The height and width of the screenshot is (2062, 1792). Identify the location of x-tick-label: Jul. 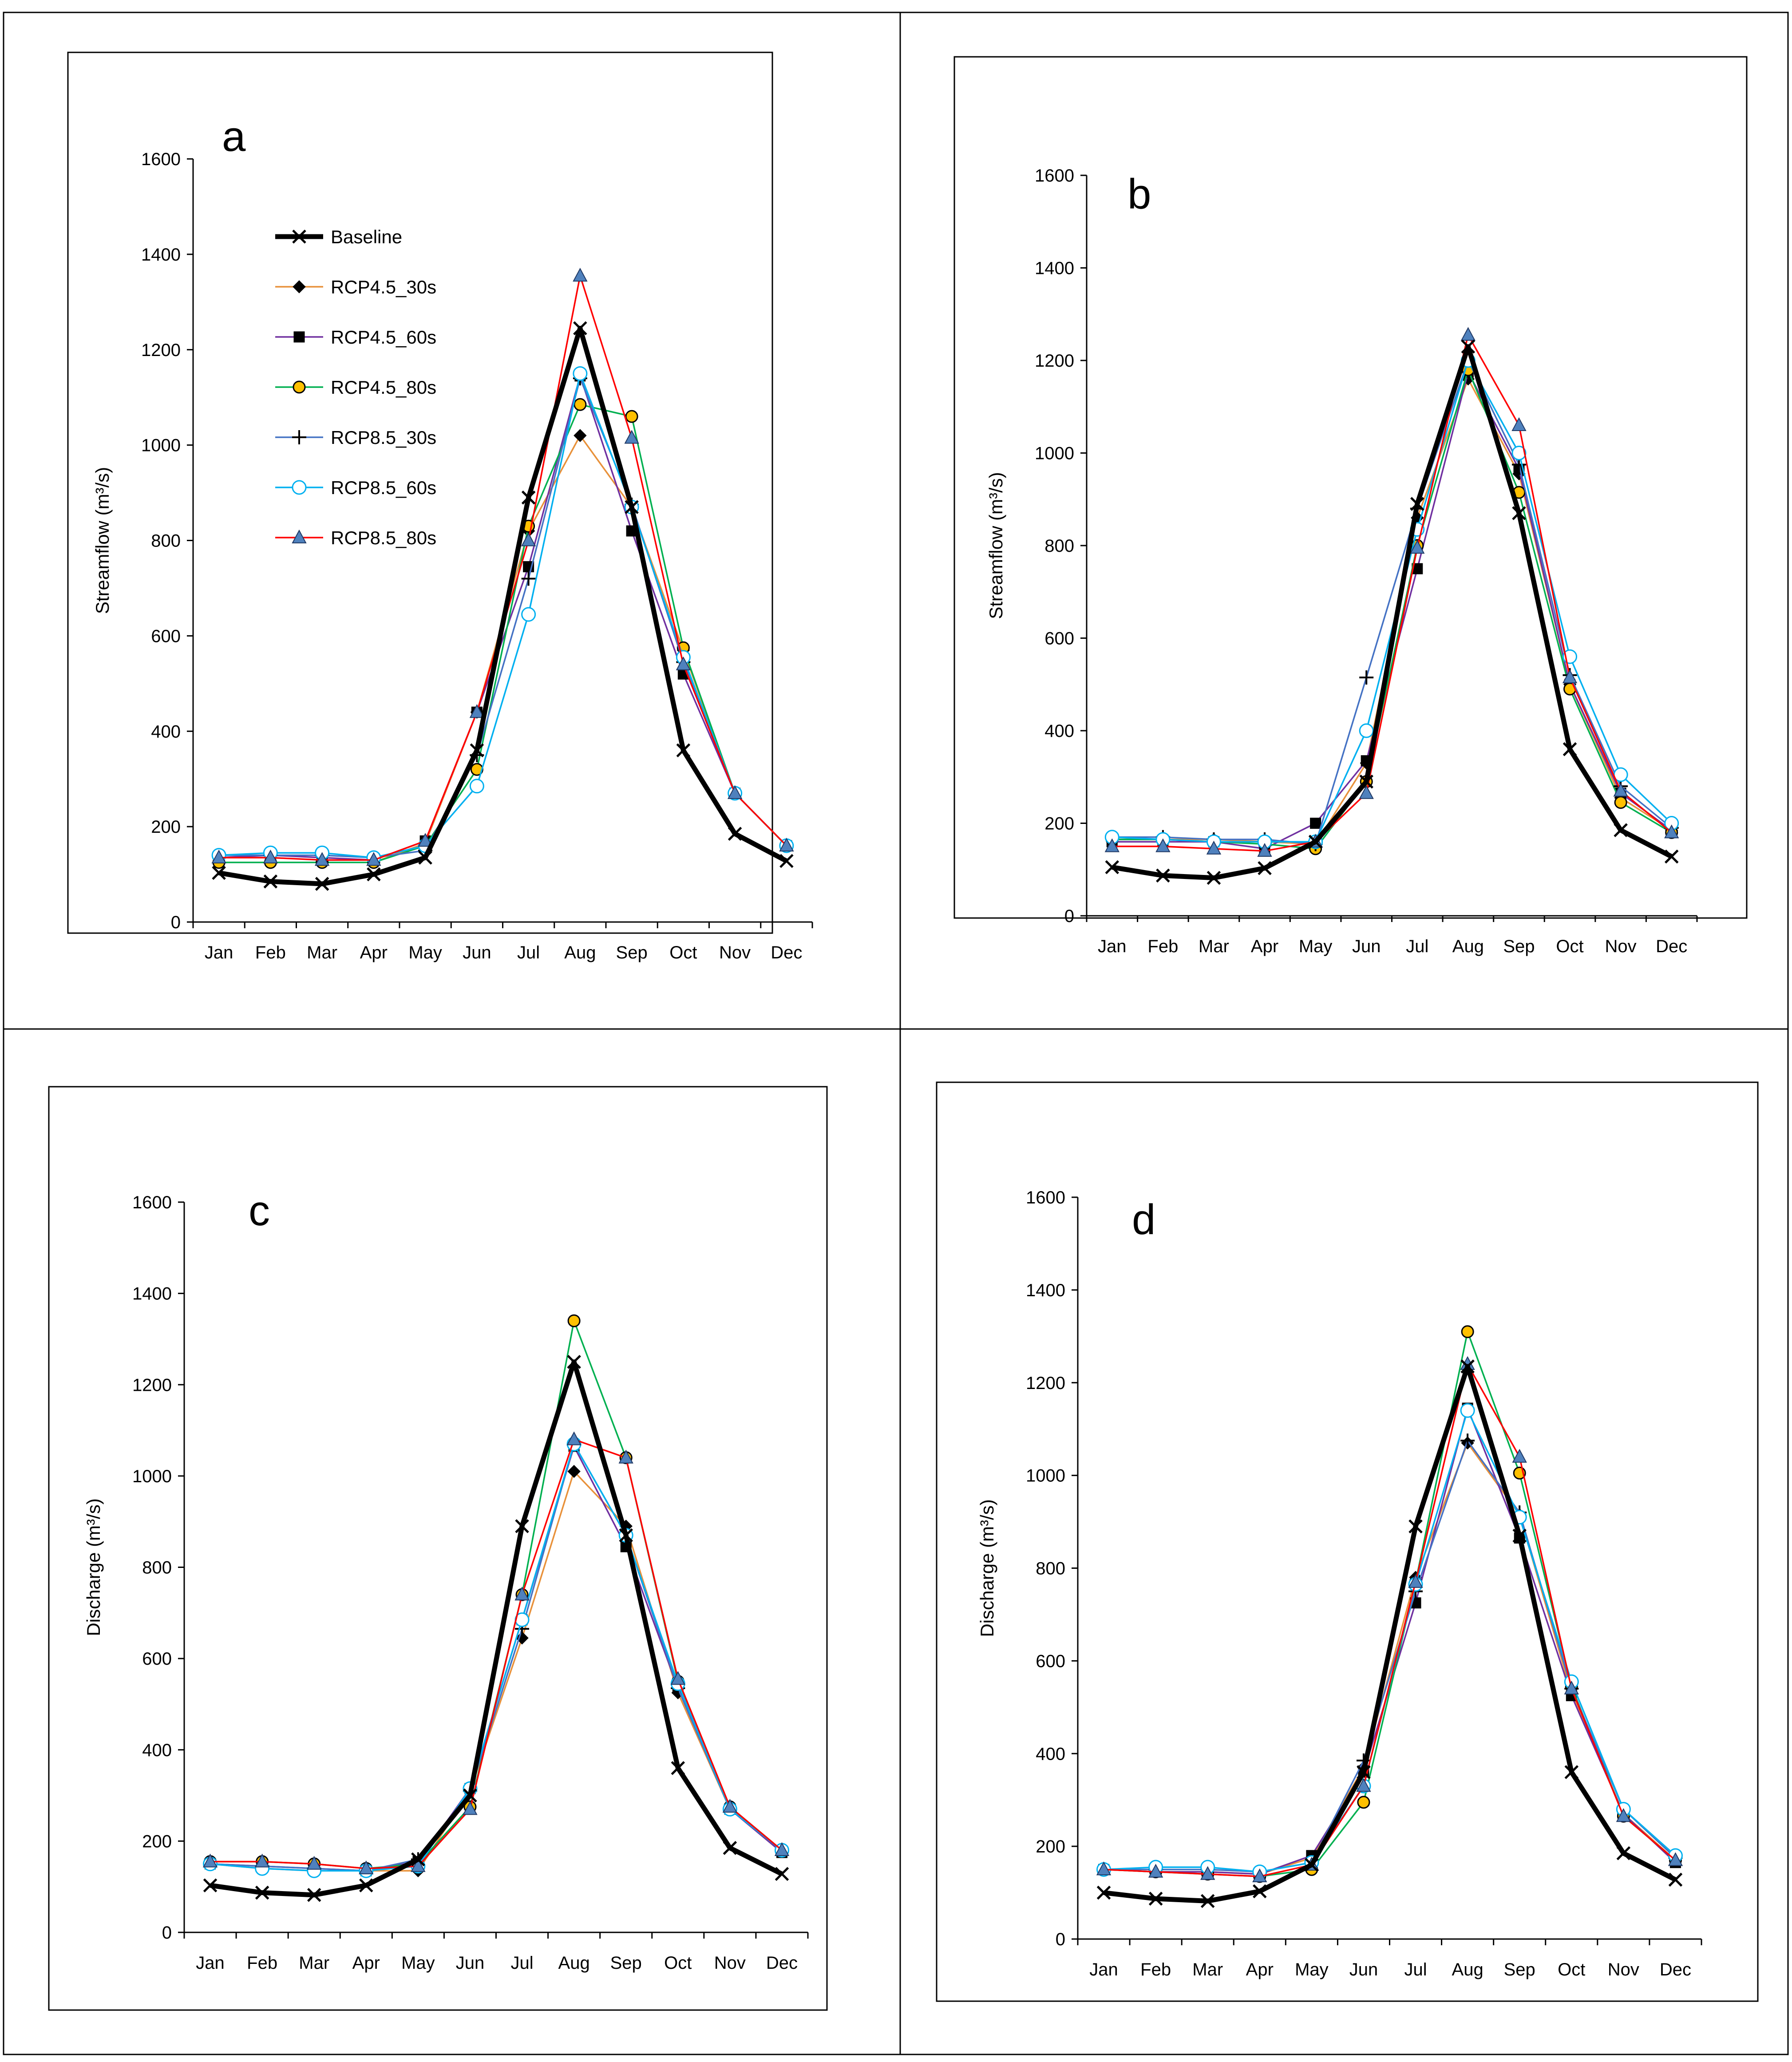
(1415, 1969).